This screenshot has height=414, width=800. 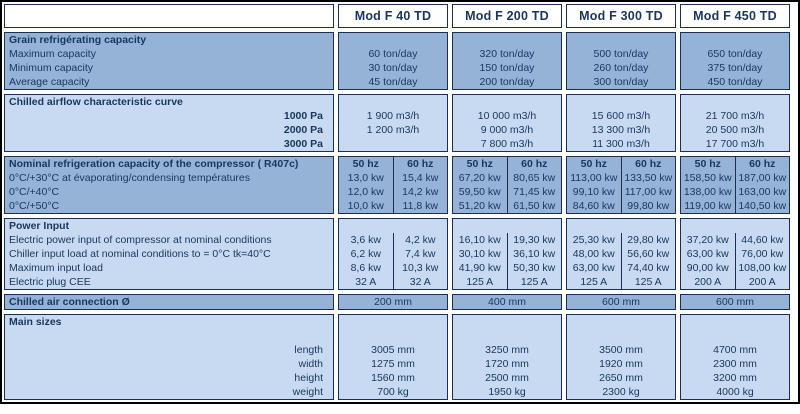 I want to click on section-data-block: 60 ton/day 30 ton/day 45 ton/day, so click(x=393, y=61).